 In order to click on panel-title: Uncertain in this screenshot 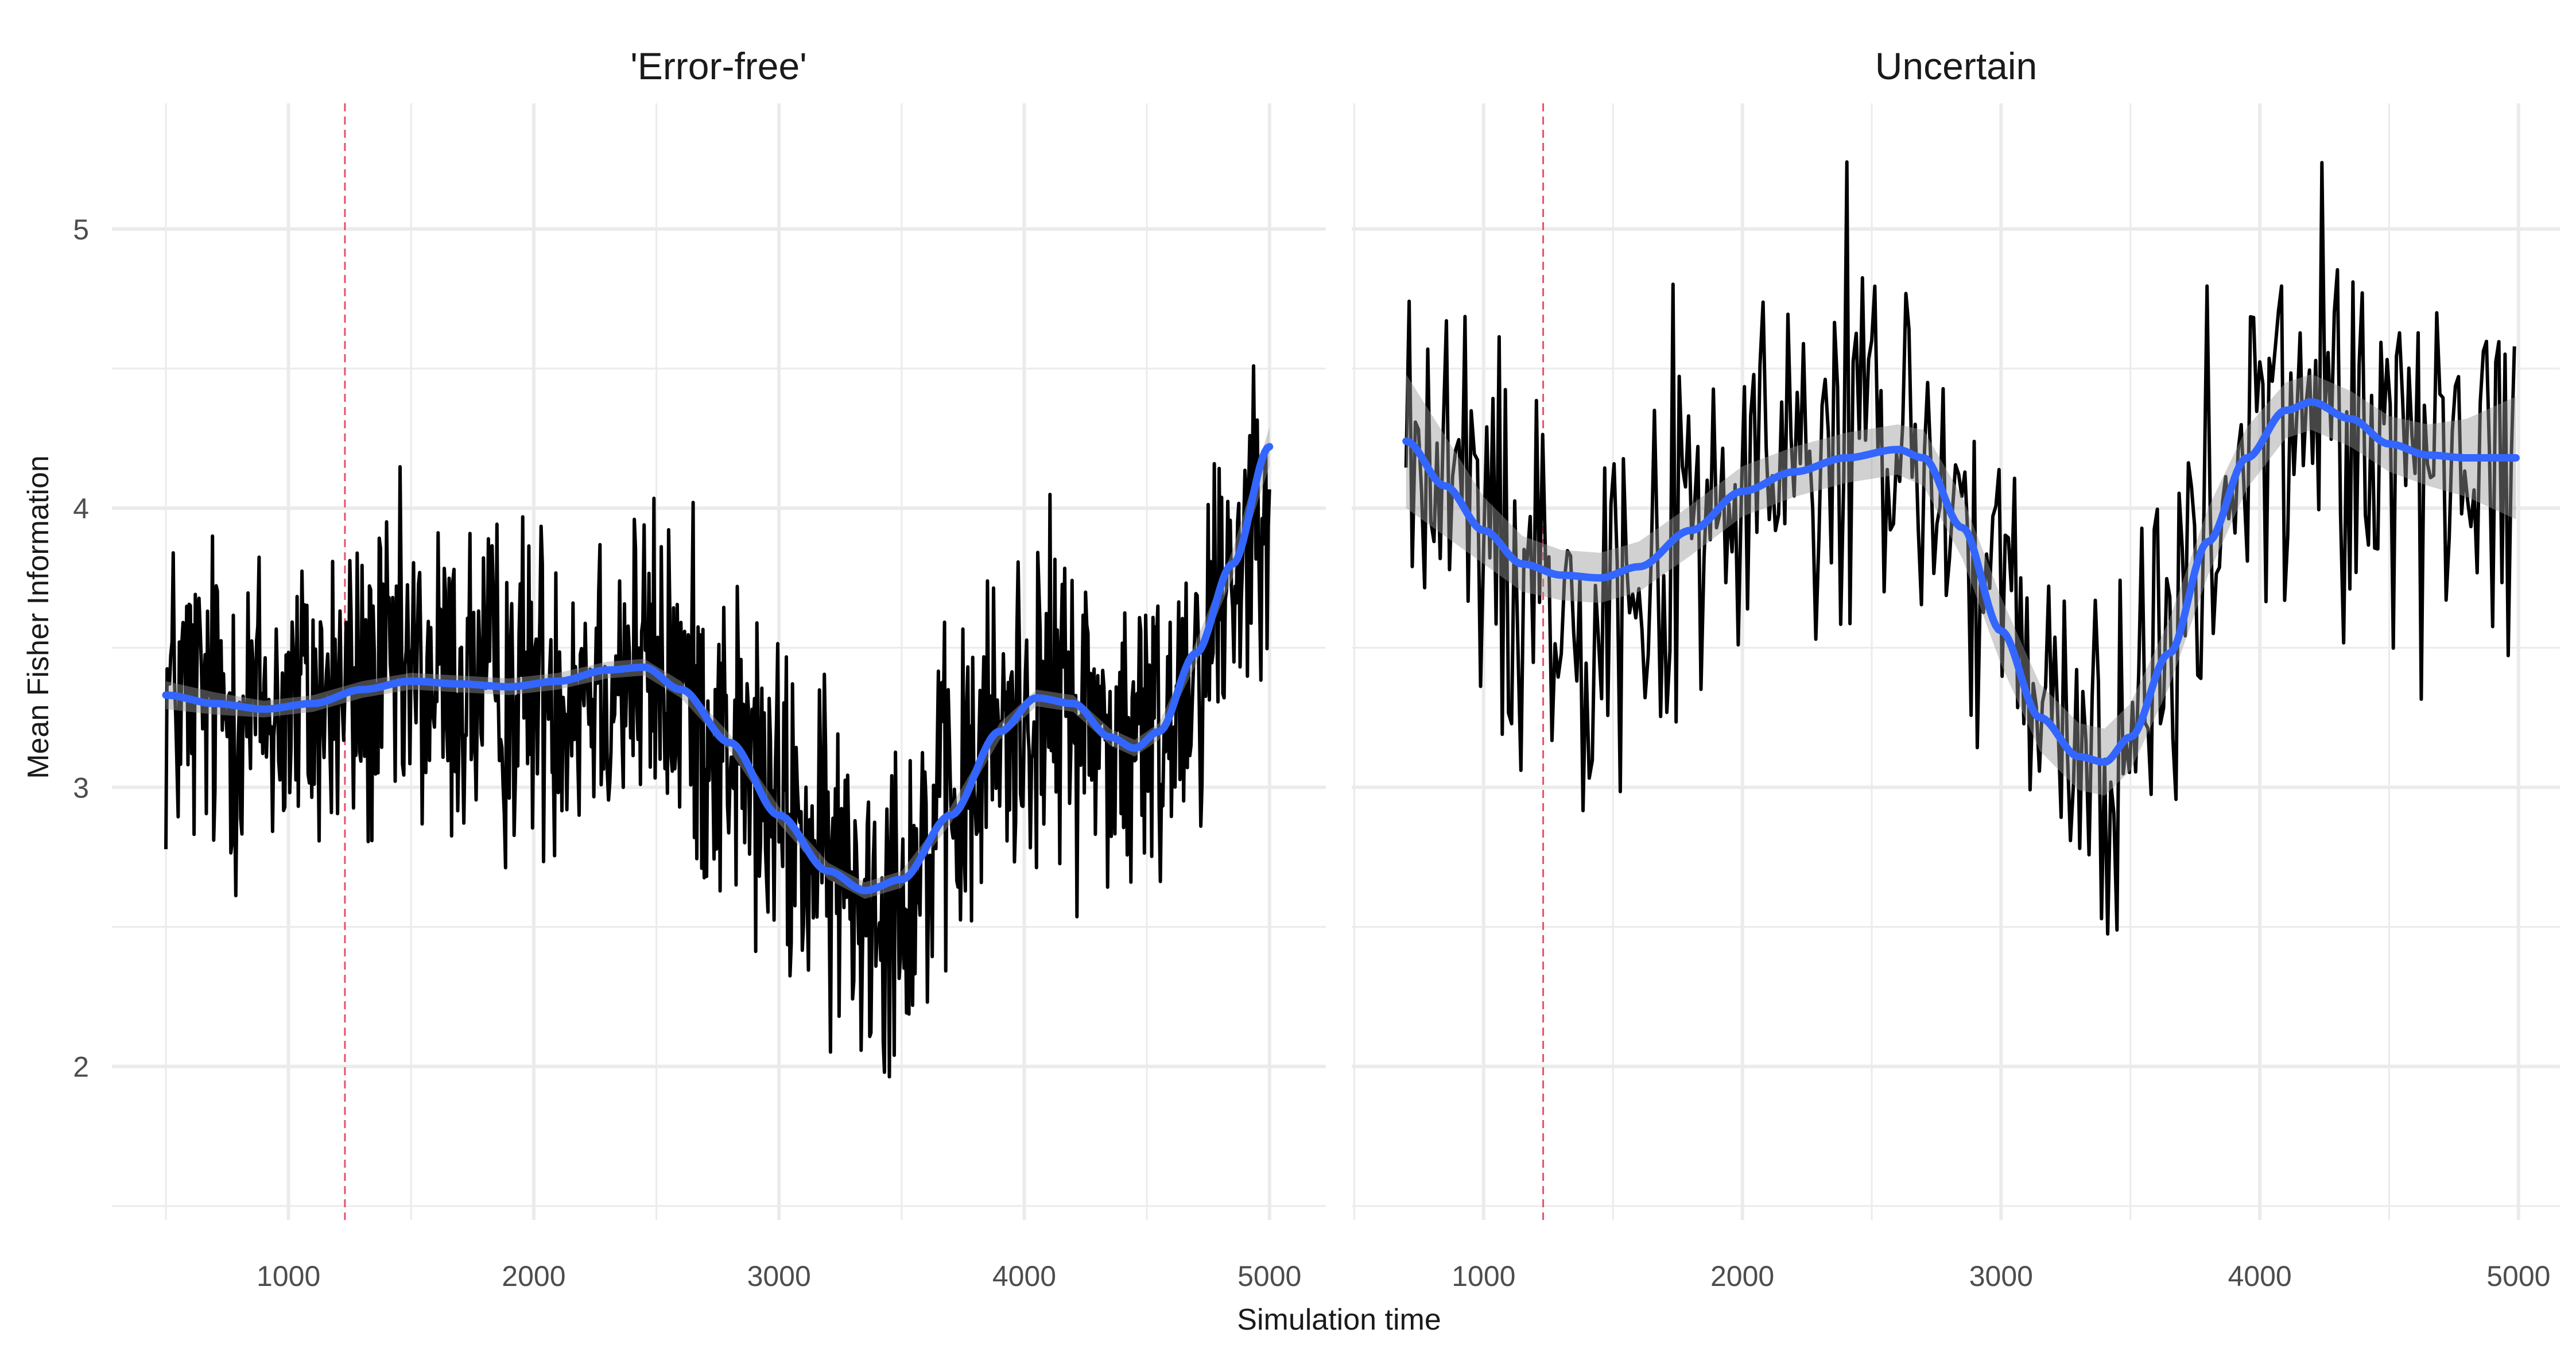, I will do `click(1956, 66)`.